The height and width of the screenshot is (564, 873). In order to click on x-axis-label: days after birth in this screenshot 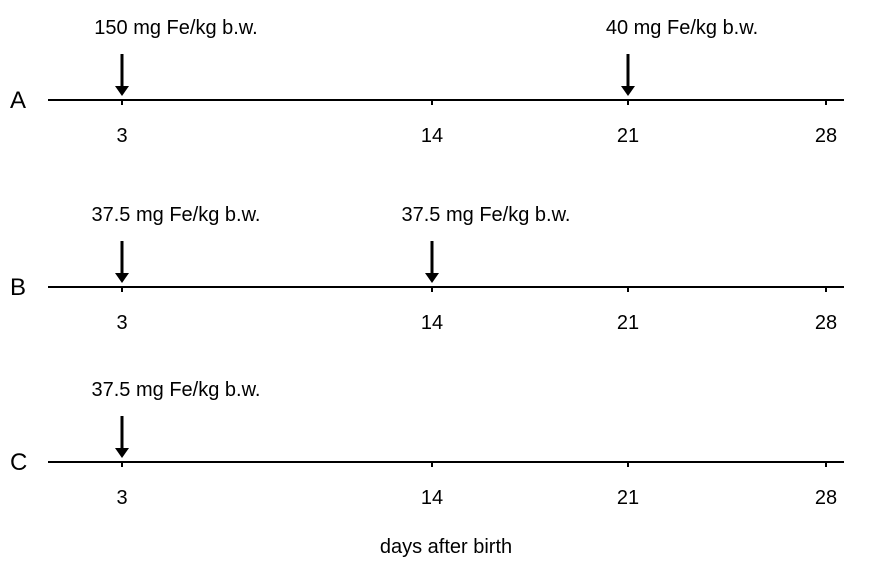, I will do `click(446, 547)`.